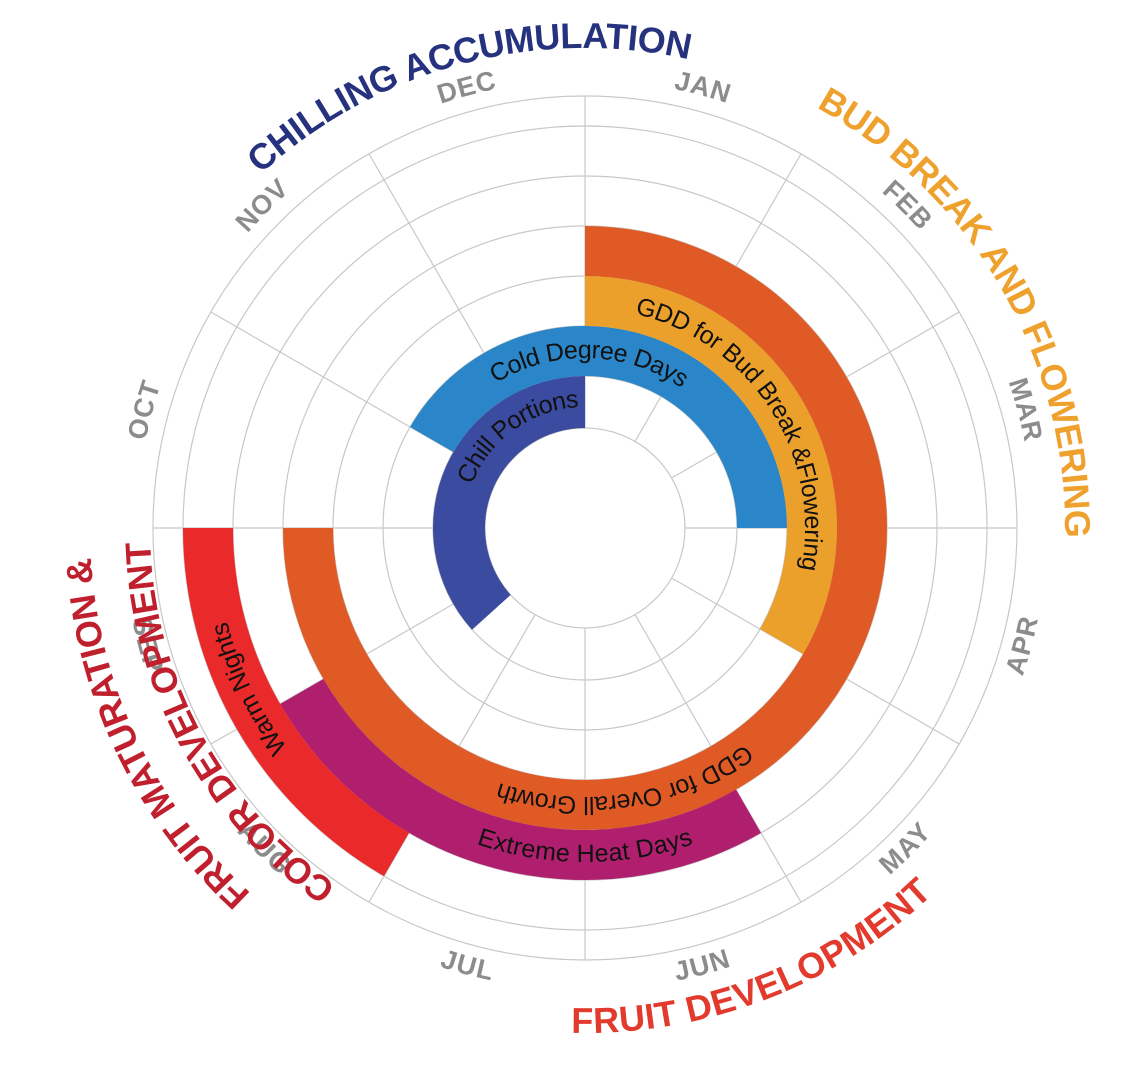 The width and height of the screenshot is (1125, 1069). I want to click on grid-circle, so click(585, 528).